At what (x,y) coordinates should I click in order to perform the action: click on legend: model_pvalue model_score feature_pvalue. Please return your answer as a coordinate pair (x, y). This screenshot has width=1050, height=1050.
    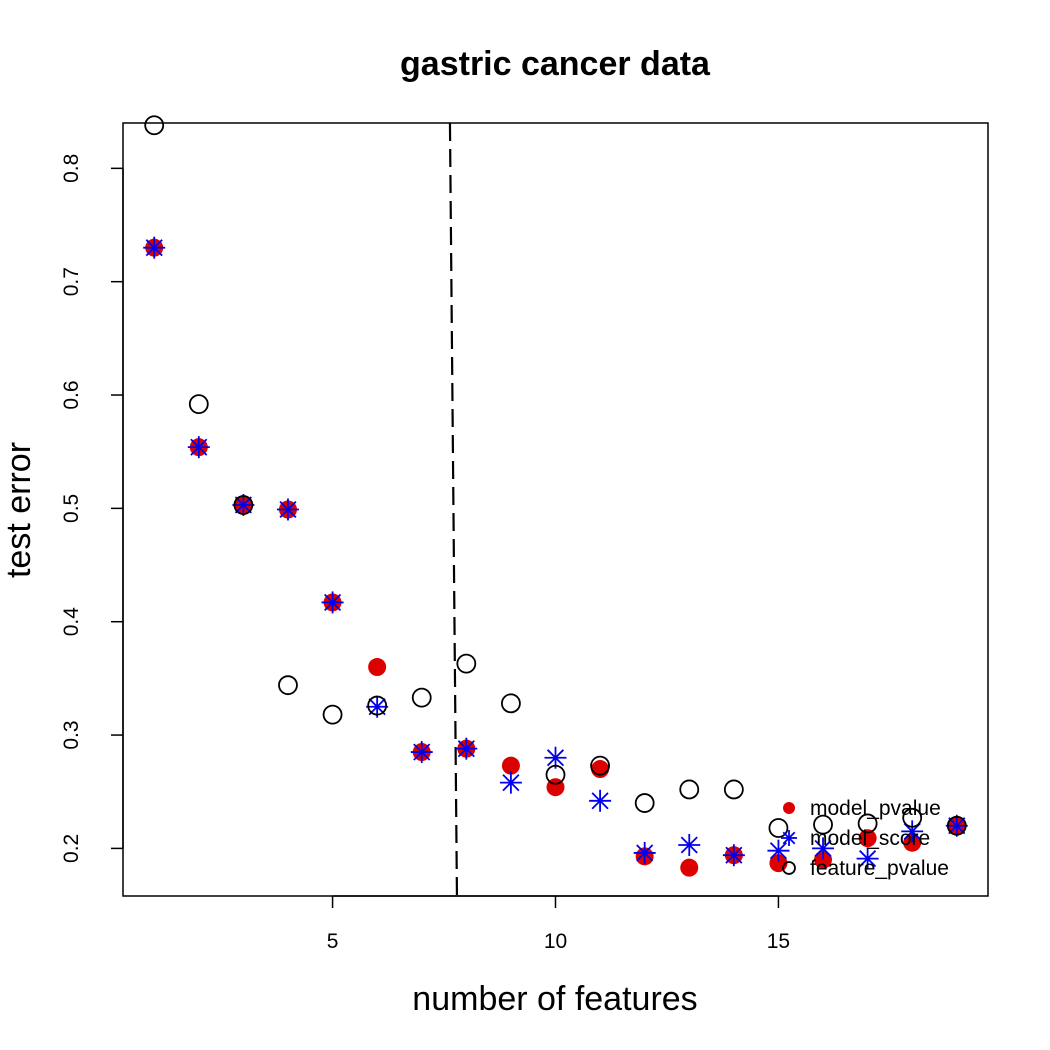
    Looking at the image, I should click on (865, 838).